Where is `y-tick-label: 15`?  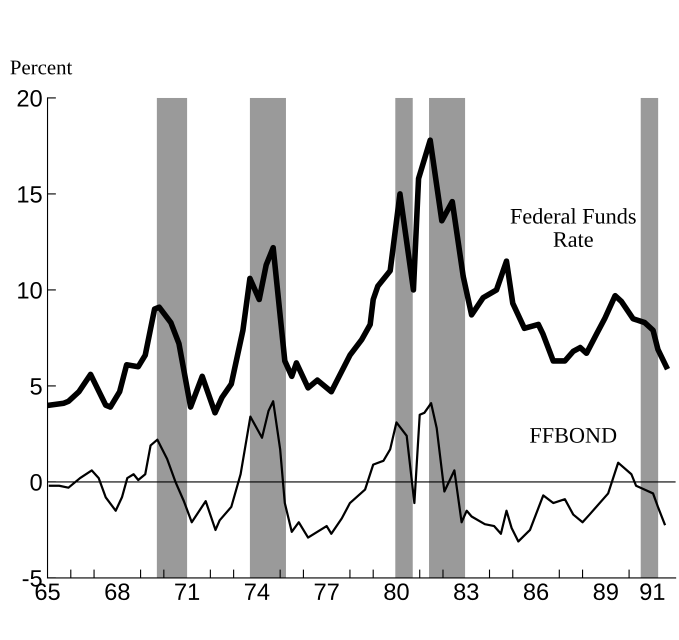
y-tick-label: 15 is located at coordinates (30, 194).